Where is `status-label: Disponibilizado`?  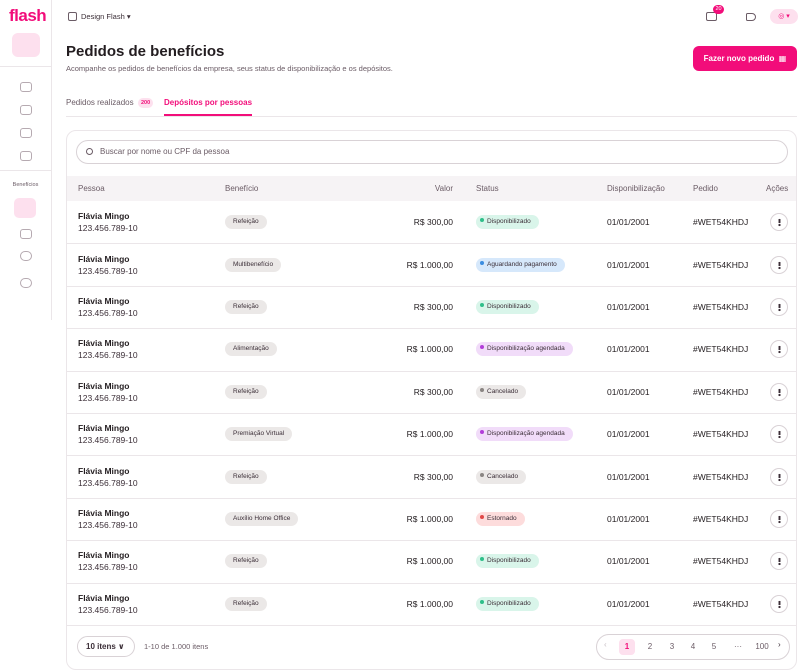
status-label: Disponibilizado is located at coordinates (509, 306).